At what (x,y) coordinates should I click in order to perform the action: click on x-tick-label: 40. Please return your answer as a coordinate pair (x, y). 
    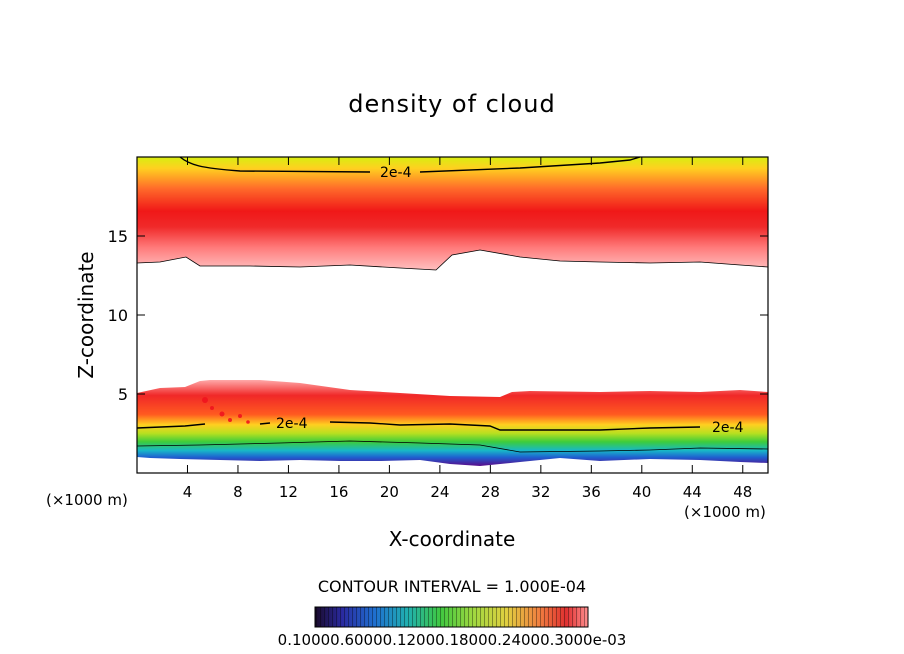
    Looking at the image, I should click on (641, 492).